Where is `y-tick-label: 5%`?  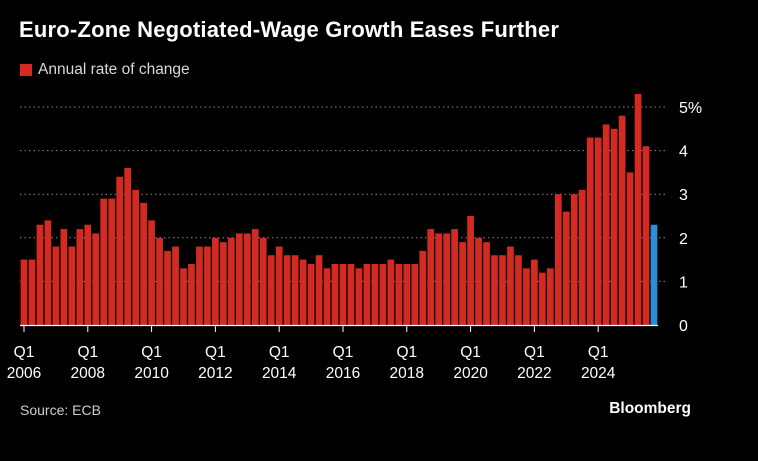 y-tick-label: 5% is located at coordinates (690, 108).